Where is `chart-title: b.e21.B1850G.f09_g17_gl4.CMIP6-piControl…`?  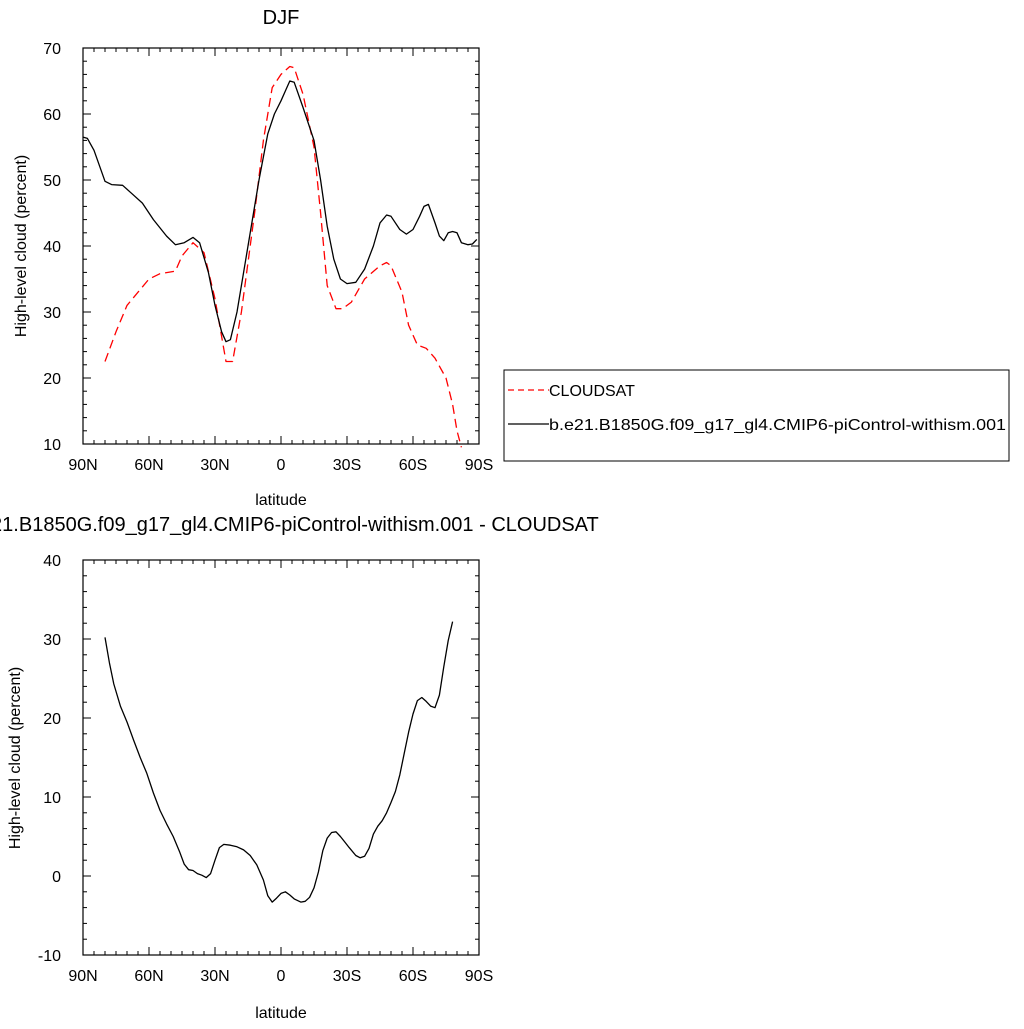
chart-title: b.e21.B1850G.f09_g17_gl4.CMIP6-piControl… is located at coordinates (299, 525).